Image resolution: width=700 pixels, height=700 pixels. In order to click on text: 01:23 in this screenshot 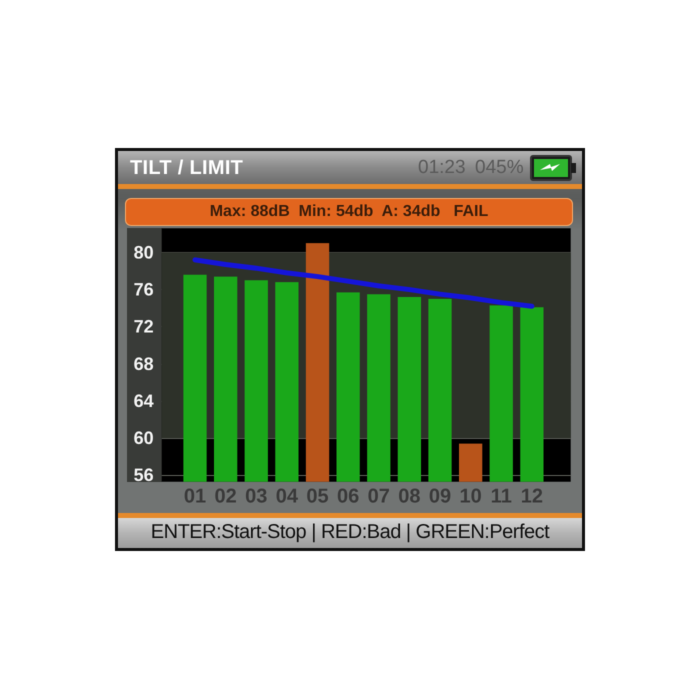, I will do `click(442, 168)`.